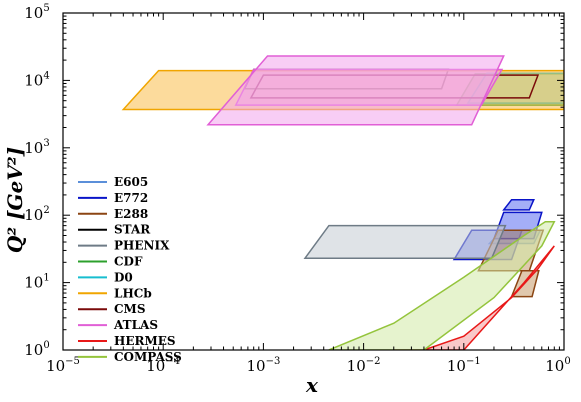 The width and height of the screenshot is (581, 402). What do you see at coordinates (135, 325) in the screenshot?
I see `legend-label-atlas: ATLAS` at bounding box center [135, 325].